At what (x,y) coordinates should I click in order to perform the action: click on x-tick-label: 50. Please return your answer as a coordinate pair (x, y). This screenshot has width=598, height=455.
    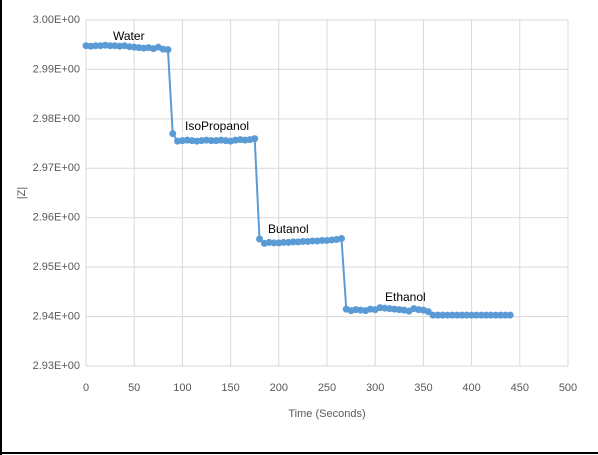
    Looking at the image, I should click on (134, 388).